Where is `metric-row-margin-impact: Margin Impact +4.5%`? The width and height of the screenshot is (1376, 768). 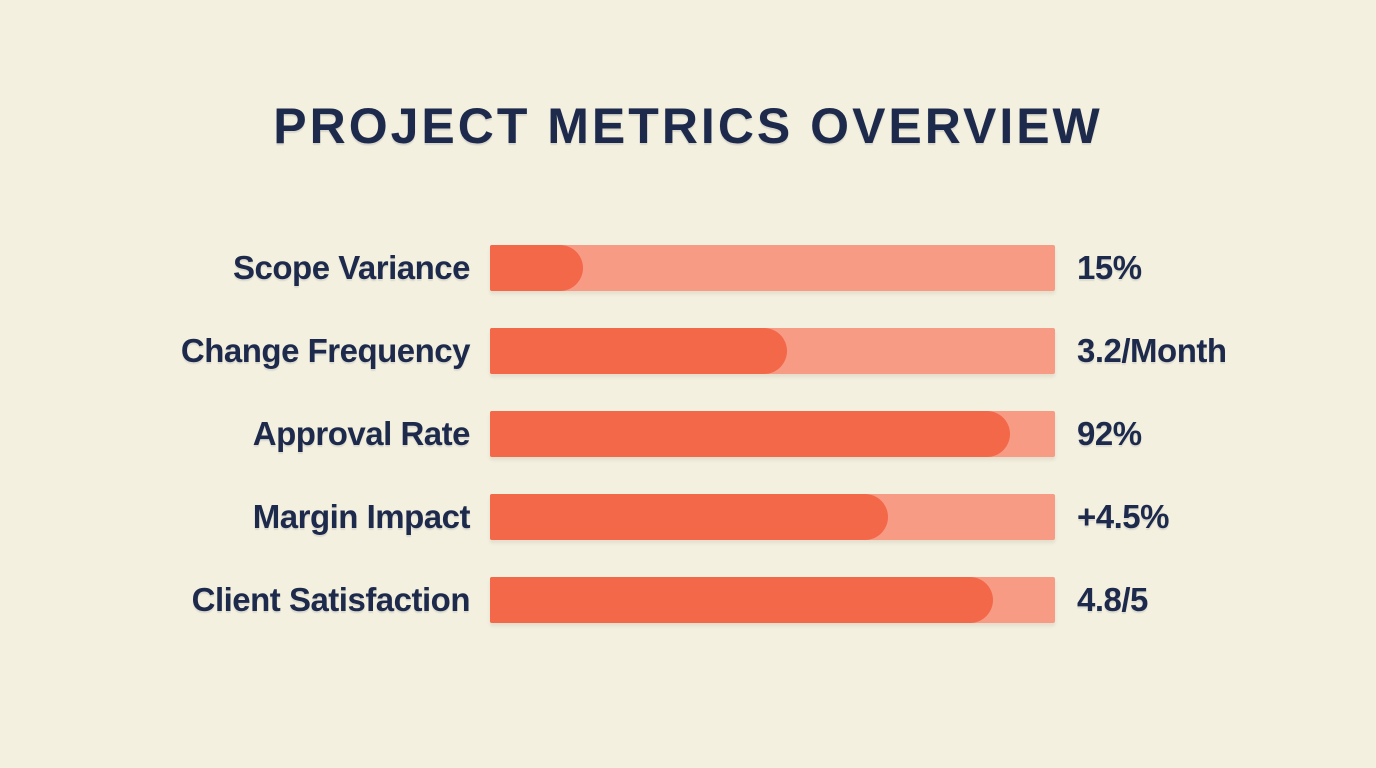
metric-row-margin-impact: Margin Impact +4.5% is located at coordinates (688, 517).